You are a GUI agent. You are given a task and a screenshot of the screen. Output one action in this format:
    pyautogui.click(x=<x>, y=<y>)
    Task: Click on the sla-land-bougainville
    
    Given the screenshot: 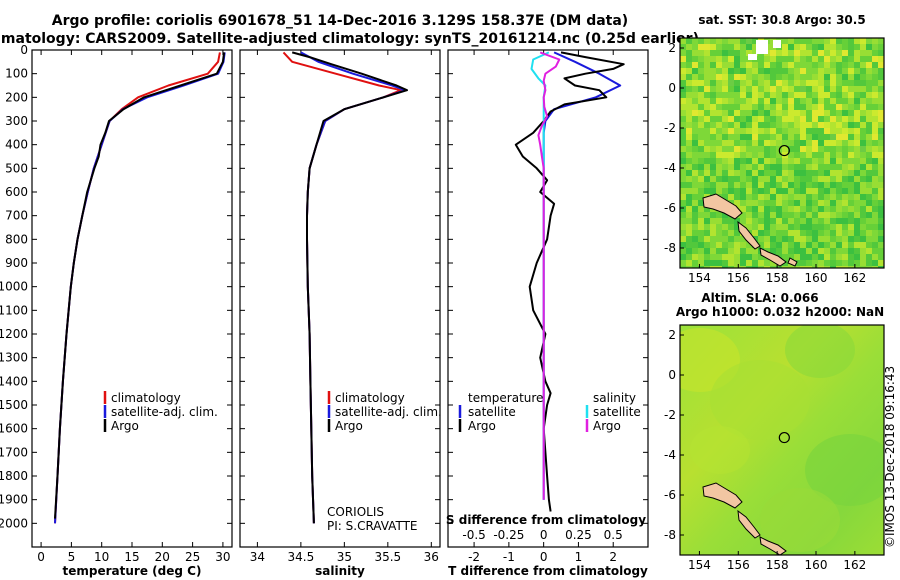 What is the action you would take?
    pyautogui.click(x=749, y=524)
    